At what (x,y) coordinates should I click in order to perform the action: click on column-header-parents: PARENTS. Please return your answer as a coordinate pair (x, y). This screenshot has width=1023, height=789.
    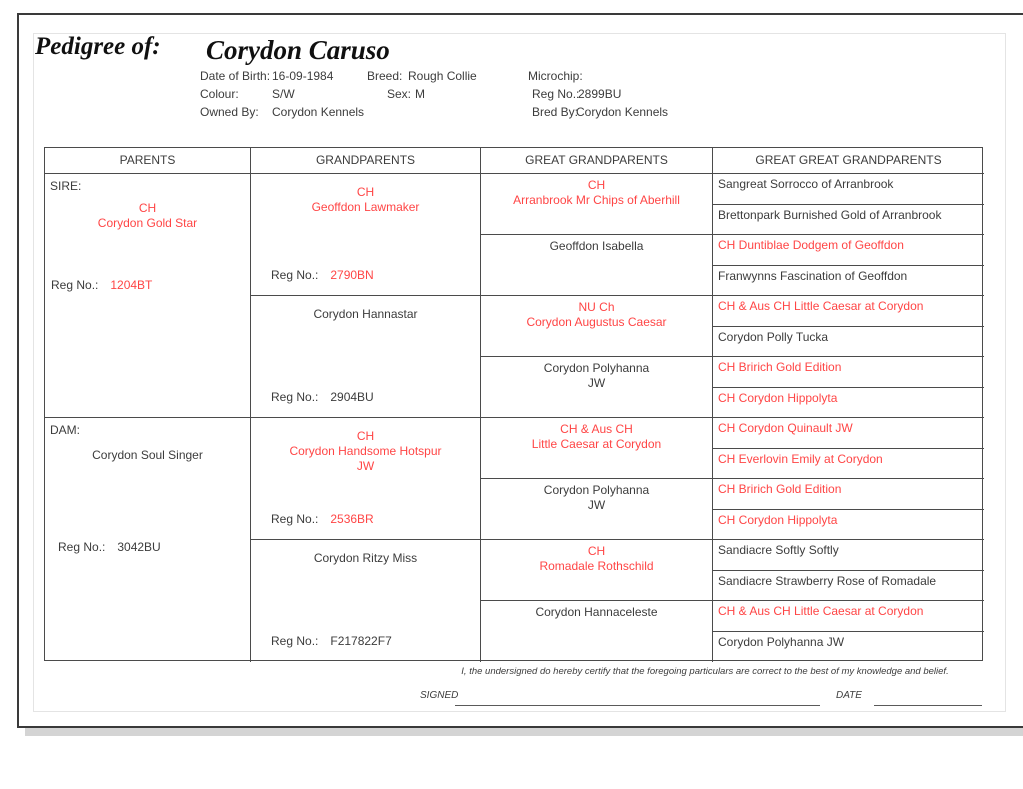
    Looking at the image, I should click on (148, 161).